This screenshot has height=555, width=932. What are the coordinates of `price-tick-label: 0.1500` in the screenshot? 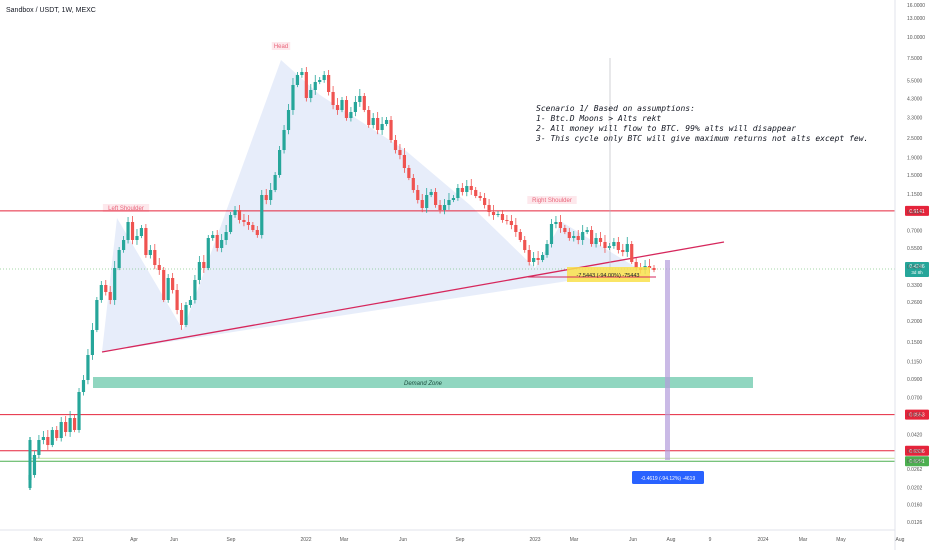 It's located at (915, 343).